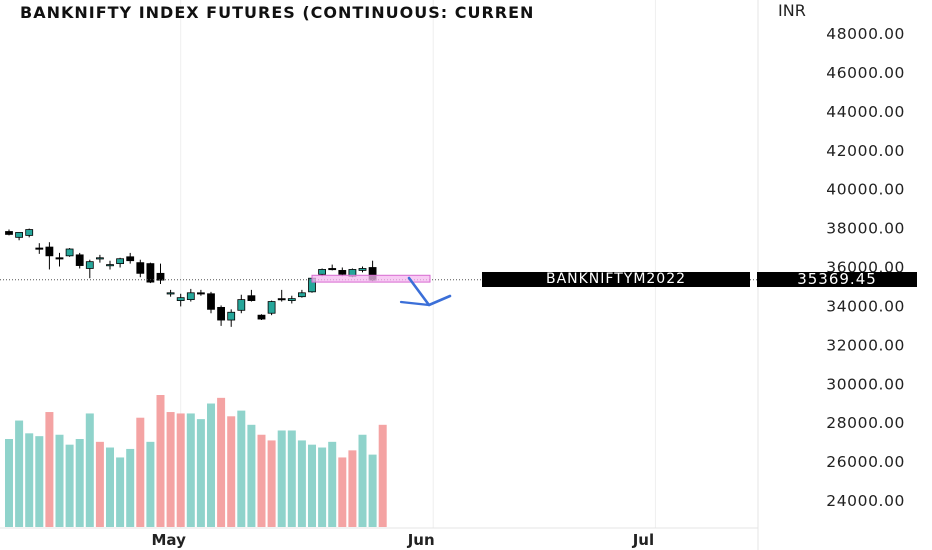 The width and height of the screenshot is (932, 550). Describe the element at coordinates (865, 151) in the screenshot. I see `price-tick-label: 42000.00` at that location.